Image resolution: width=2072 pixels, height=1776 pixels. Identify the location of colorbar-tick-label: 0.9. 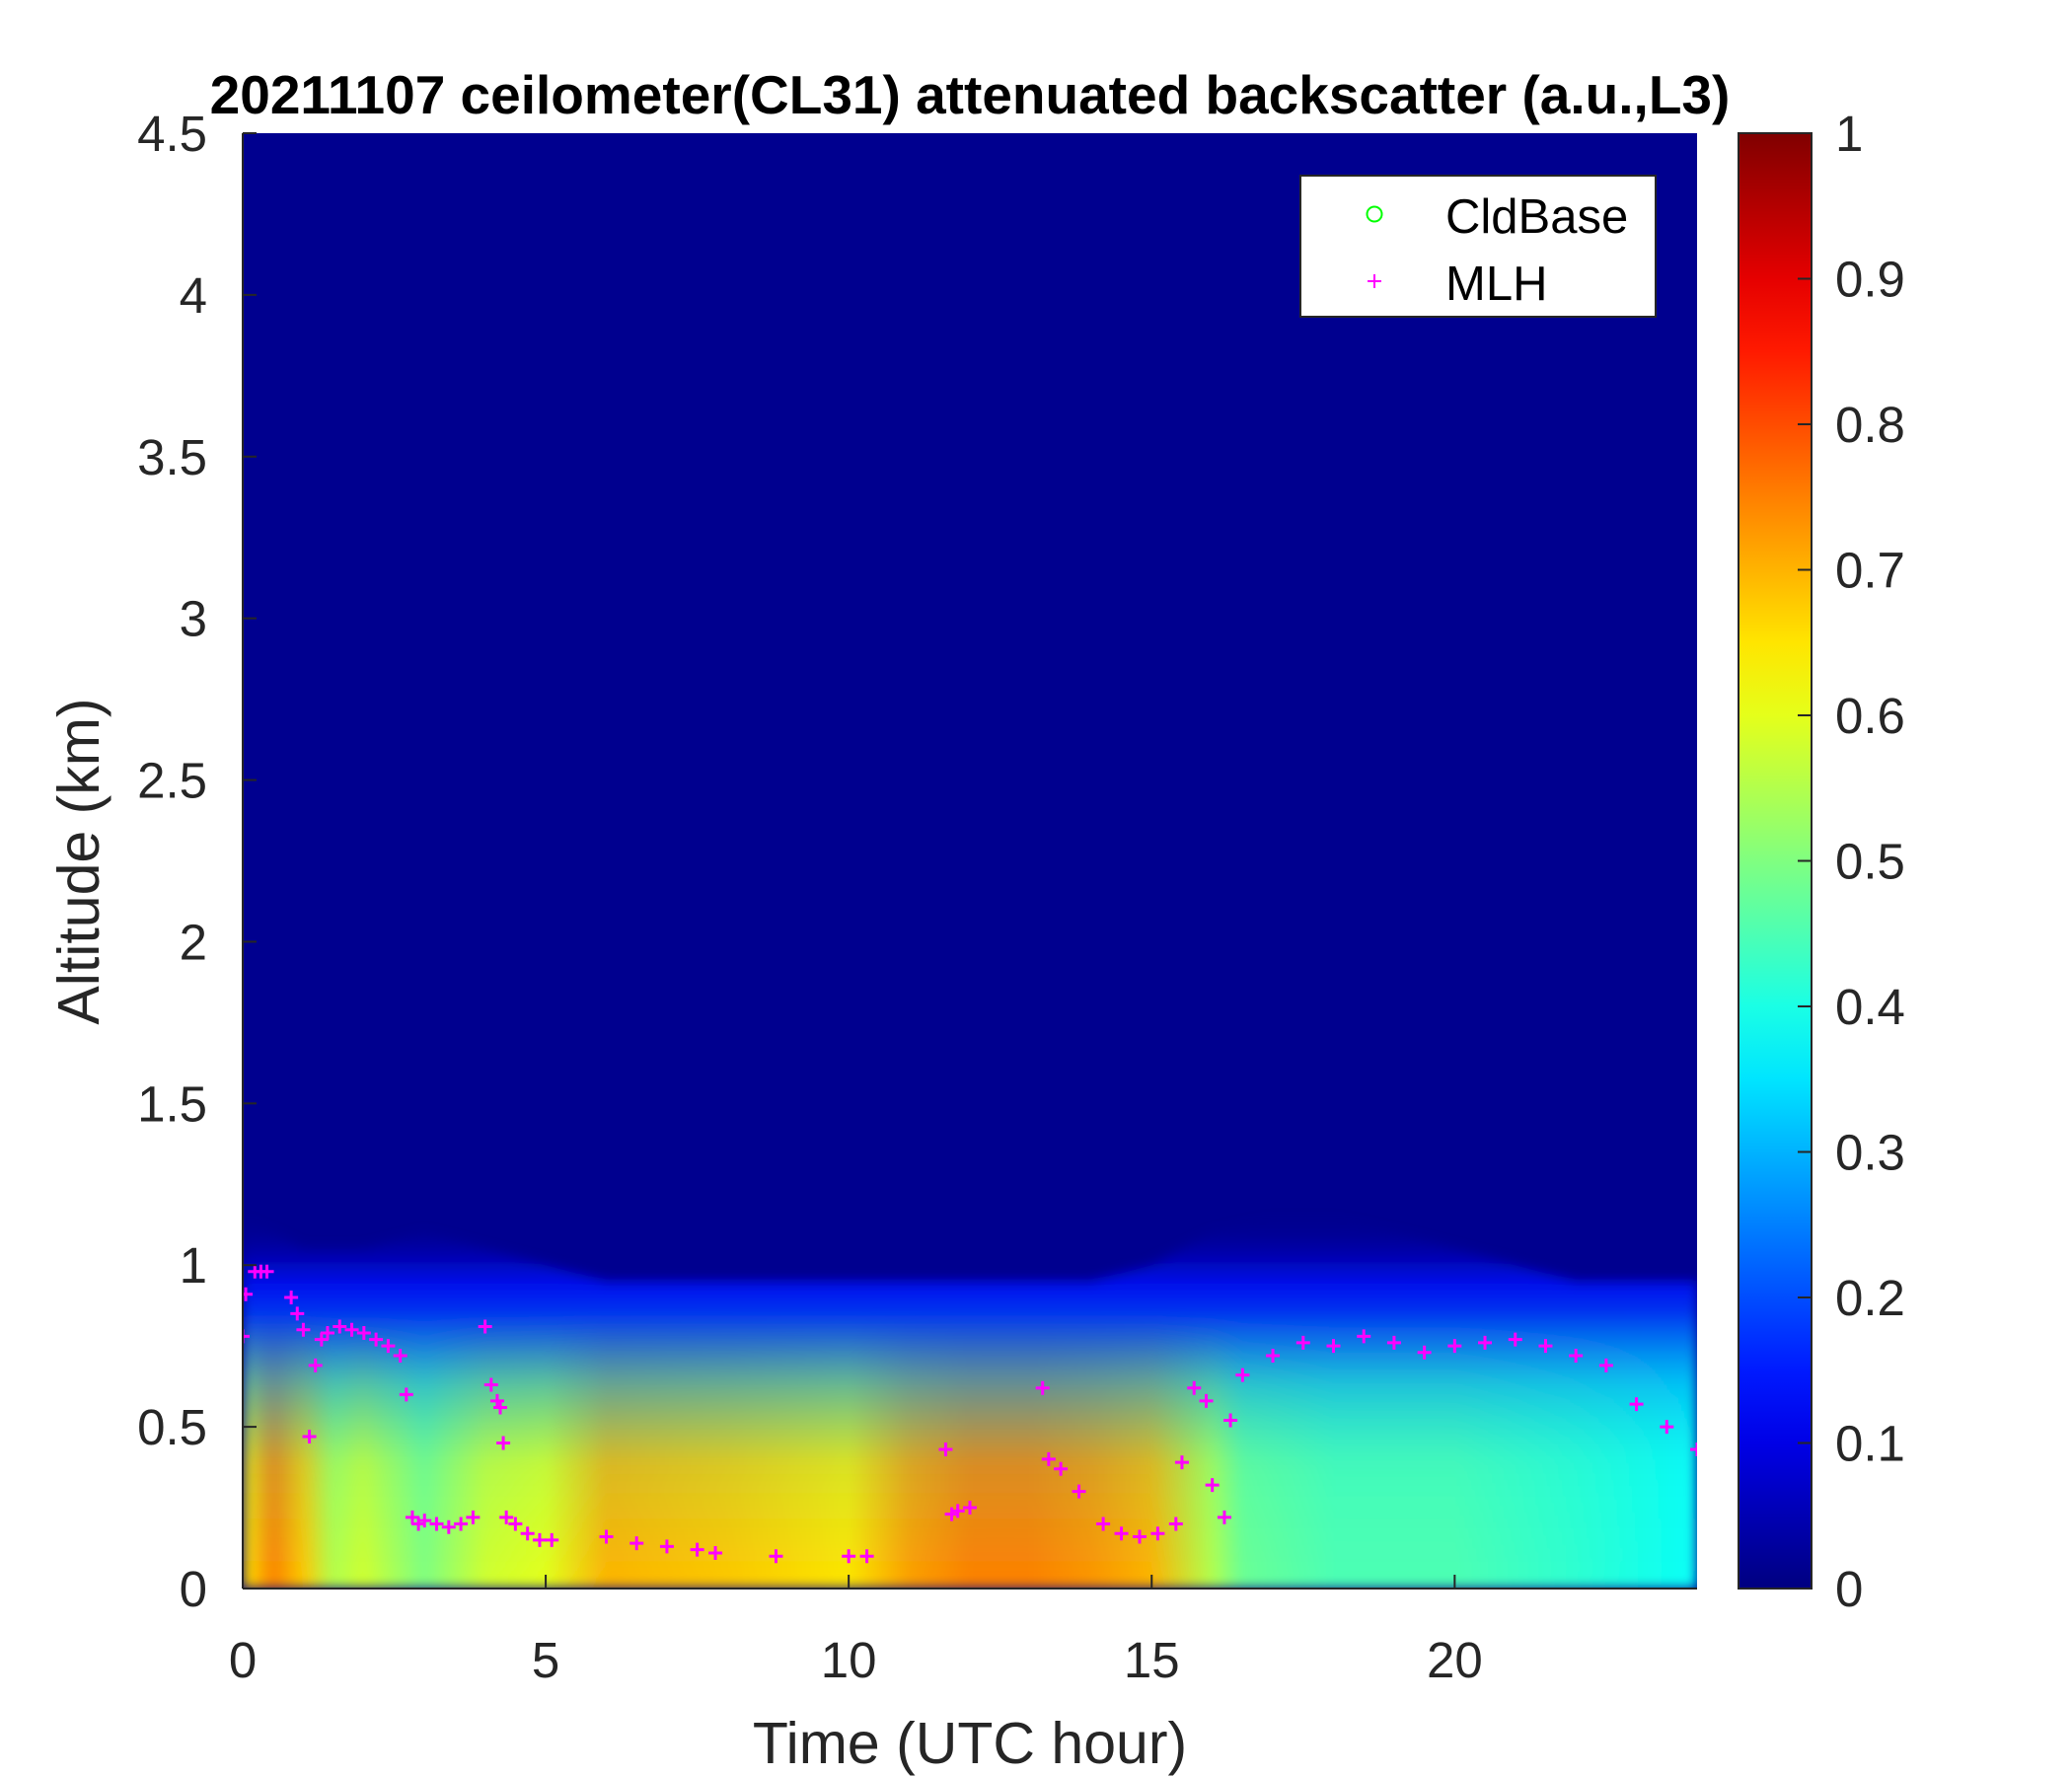
(1870, 280).